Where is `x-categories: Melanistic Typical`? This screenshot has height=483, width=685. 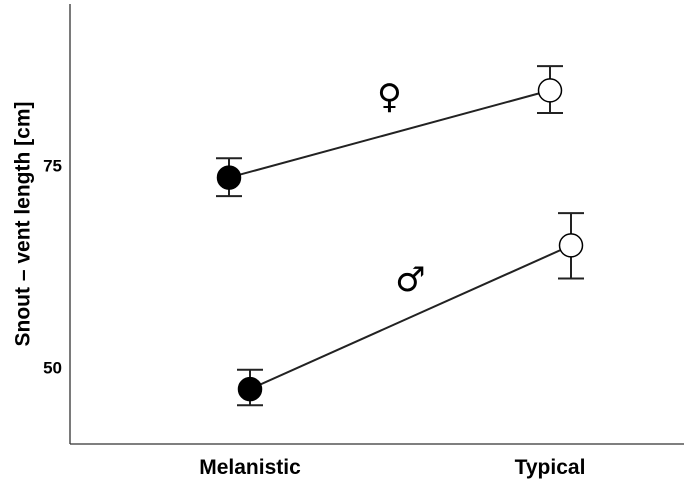
x-categories: Melanistic Typical is located at coordinates (392, 467).